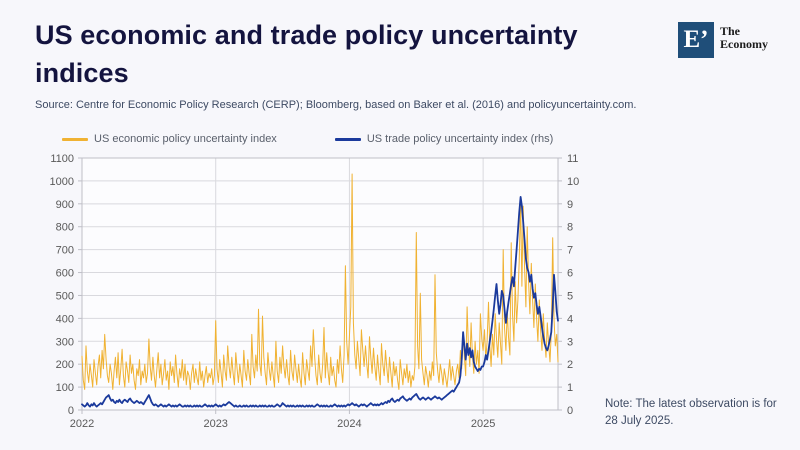 The image size is (800, 450). What do you see at coordinates (730, 31) in the screenshot?
I see `logo-wordmark-line1: The` at bounding box center [730, 31].